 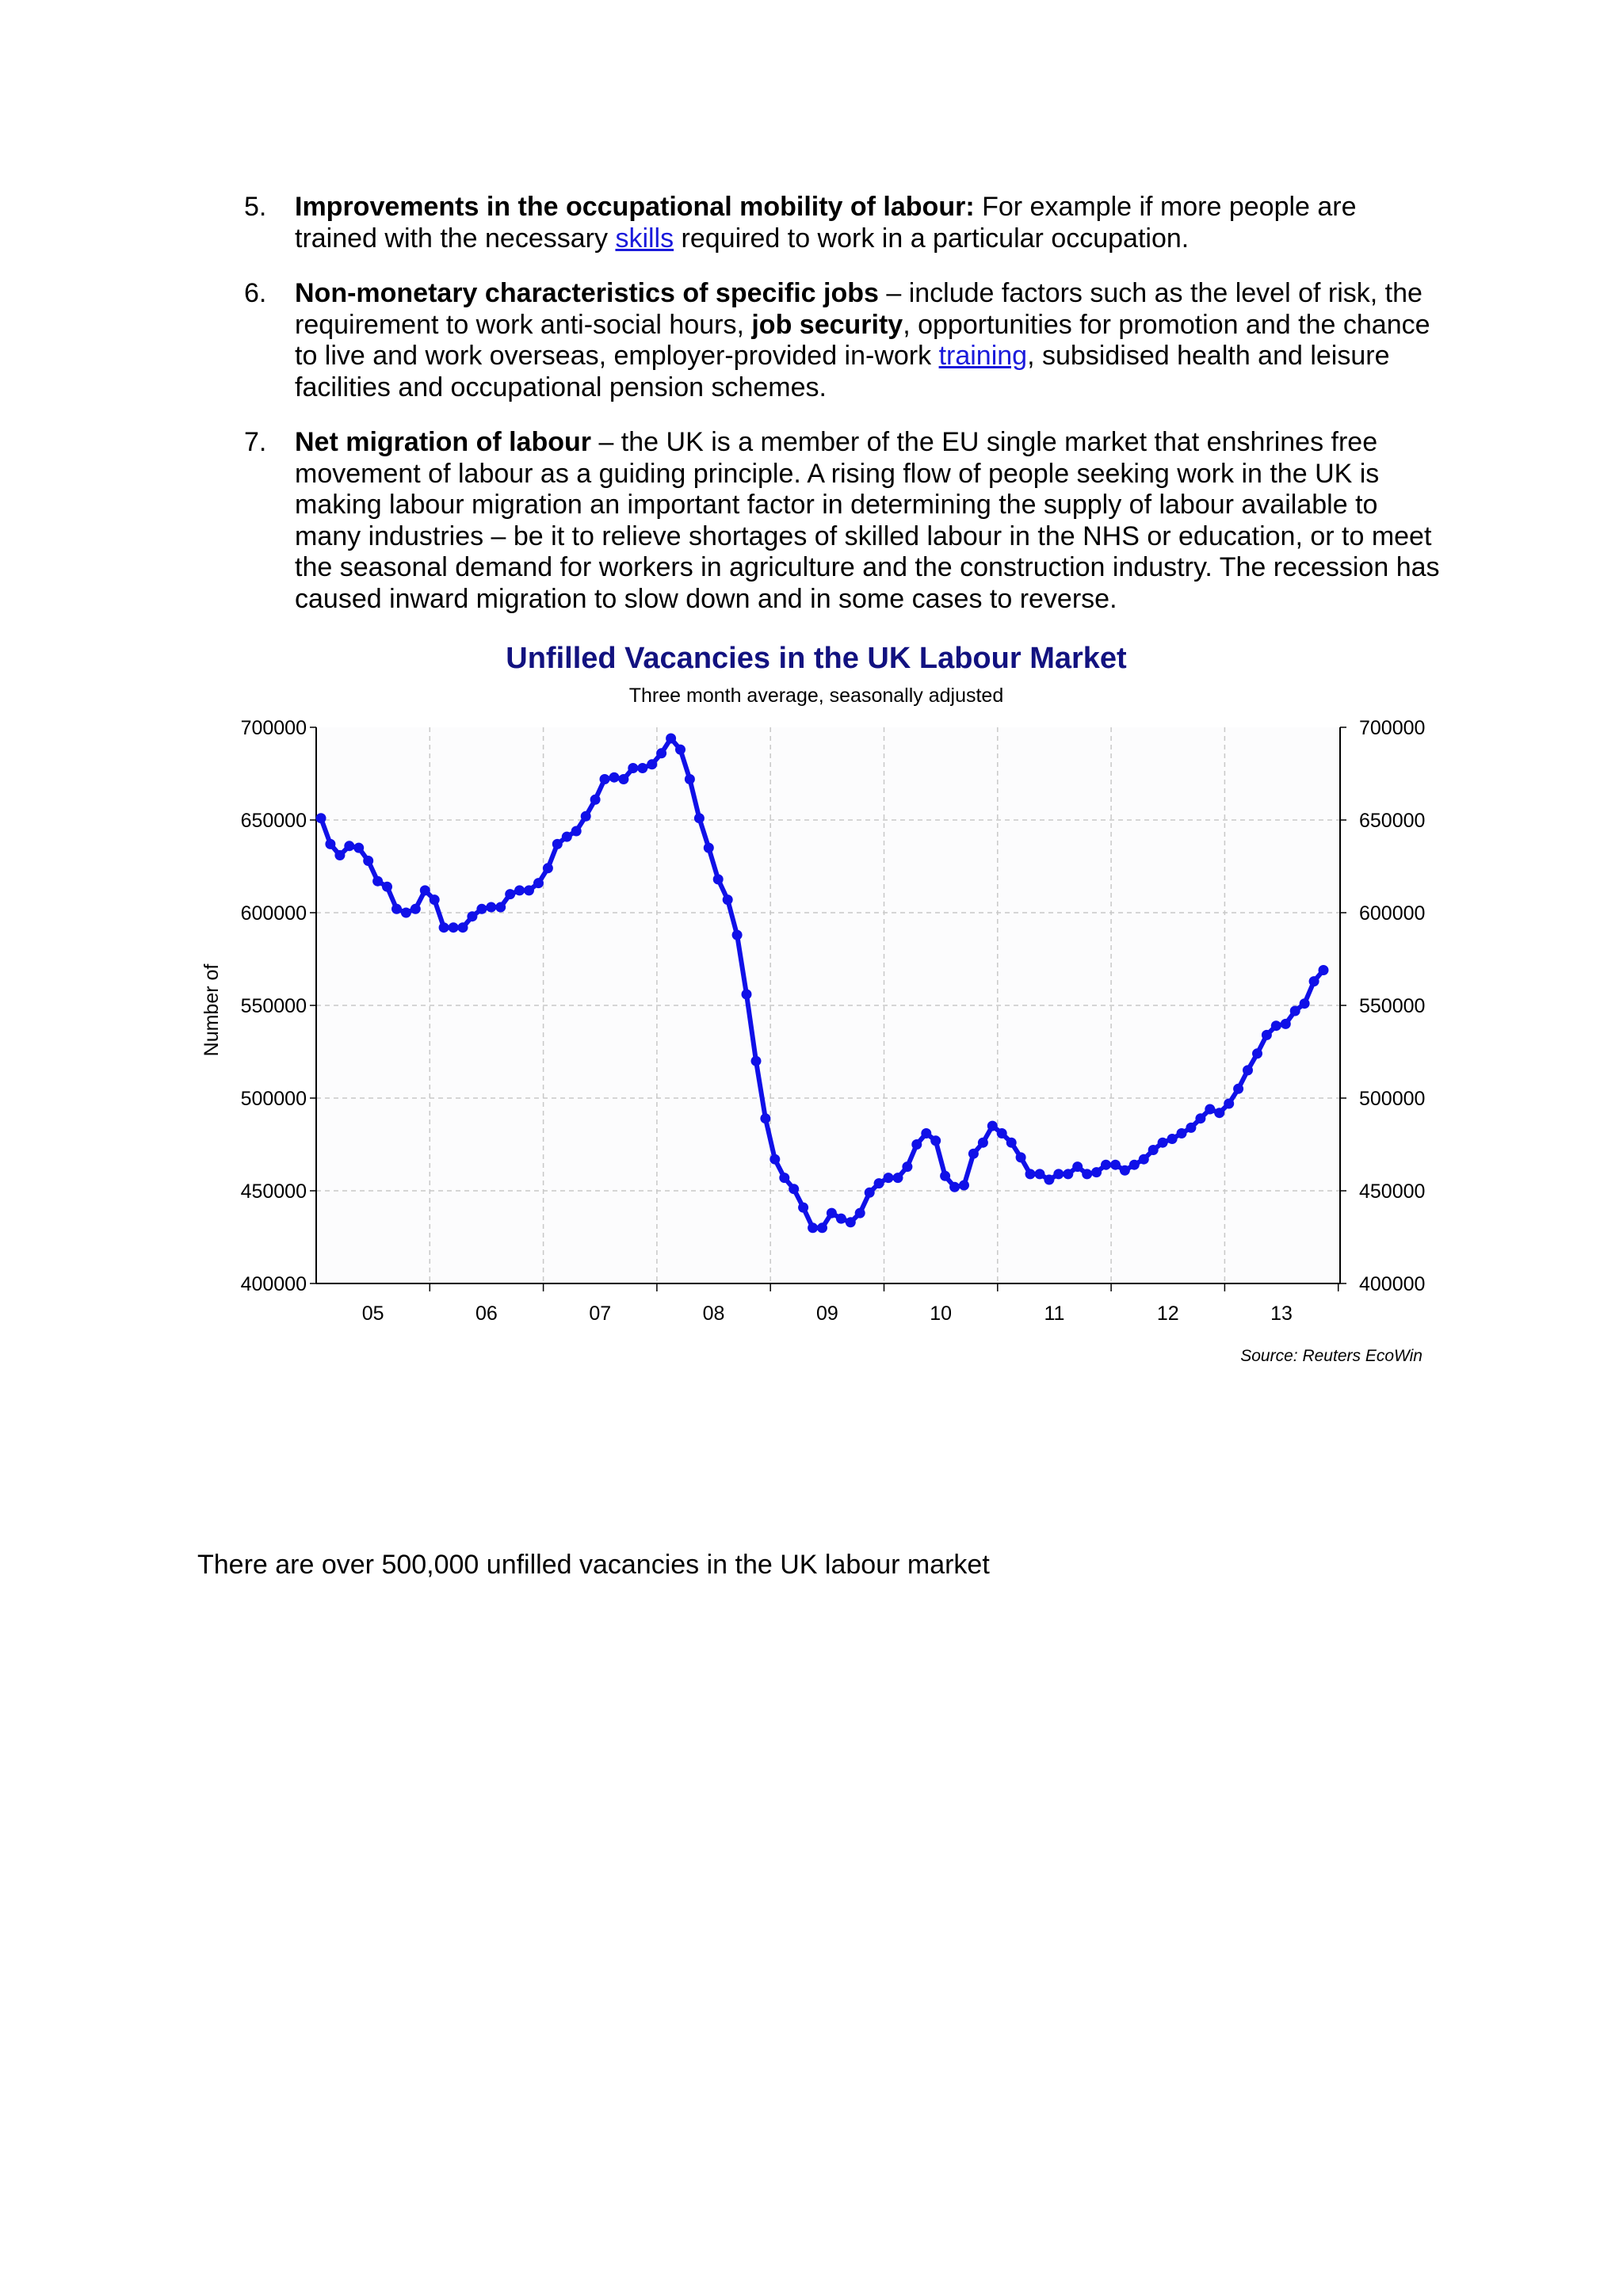 I want to click on y-tick-label-right: 550000, so click(x=1392, y=1006).